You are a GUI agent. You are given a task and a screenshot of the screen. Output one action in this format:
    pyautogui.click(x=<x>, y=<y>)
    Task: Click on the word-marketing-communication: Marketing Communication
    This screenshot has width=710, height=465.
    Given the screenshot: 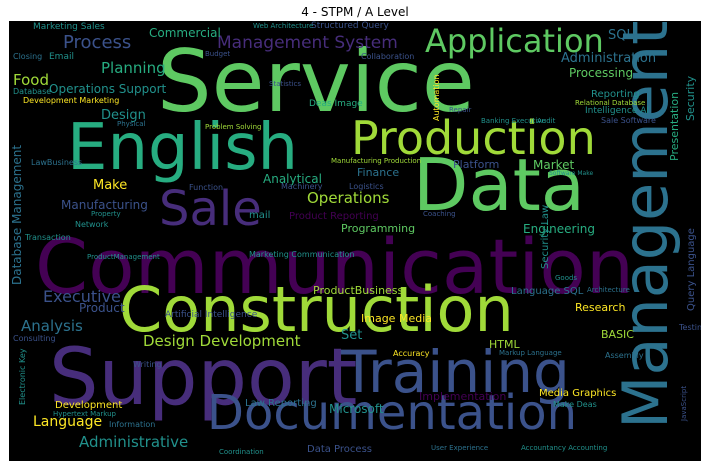 What is the action you would take?
    pyautogui.click(x=302, y=254)
    